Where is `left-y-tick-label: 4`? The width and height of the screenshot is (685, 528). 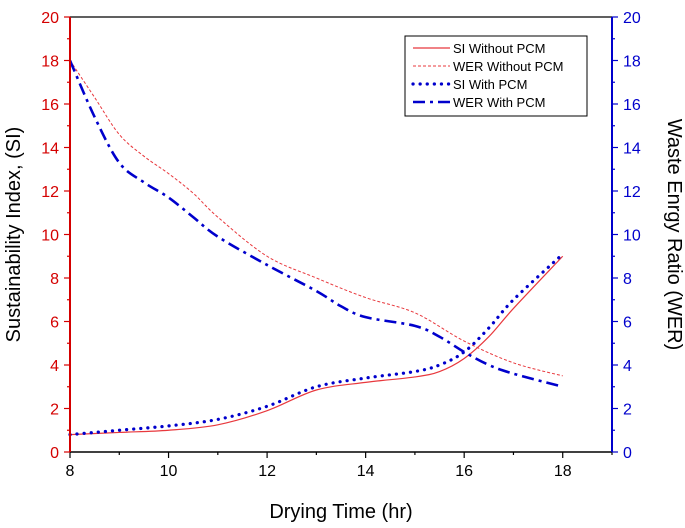 left-y-tick-label: 4 is located at coordinates (54, 366).